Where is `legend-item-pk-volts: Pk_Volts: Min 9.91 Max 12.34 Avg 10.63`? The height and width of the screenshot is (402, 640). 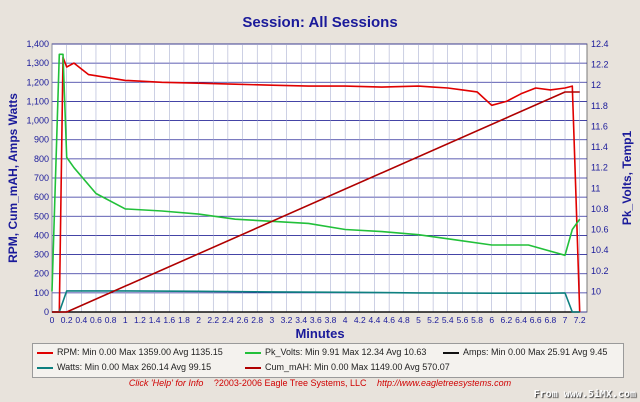 legend-item-pk-volts: Pk_Volts: Min 9.91 Max 12.34 Avg 10.63 is located at coordinates (335, 352).